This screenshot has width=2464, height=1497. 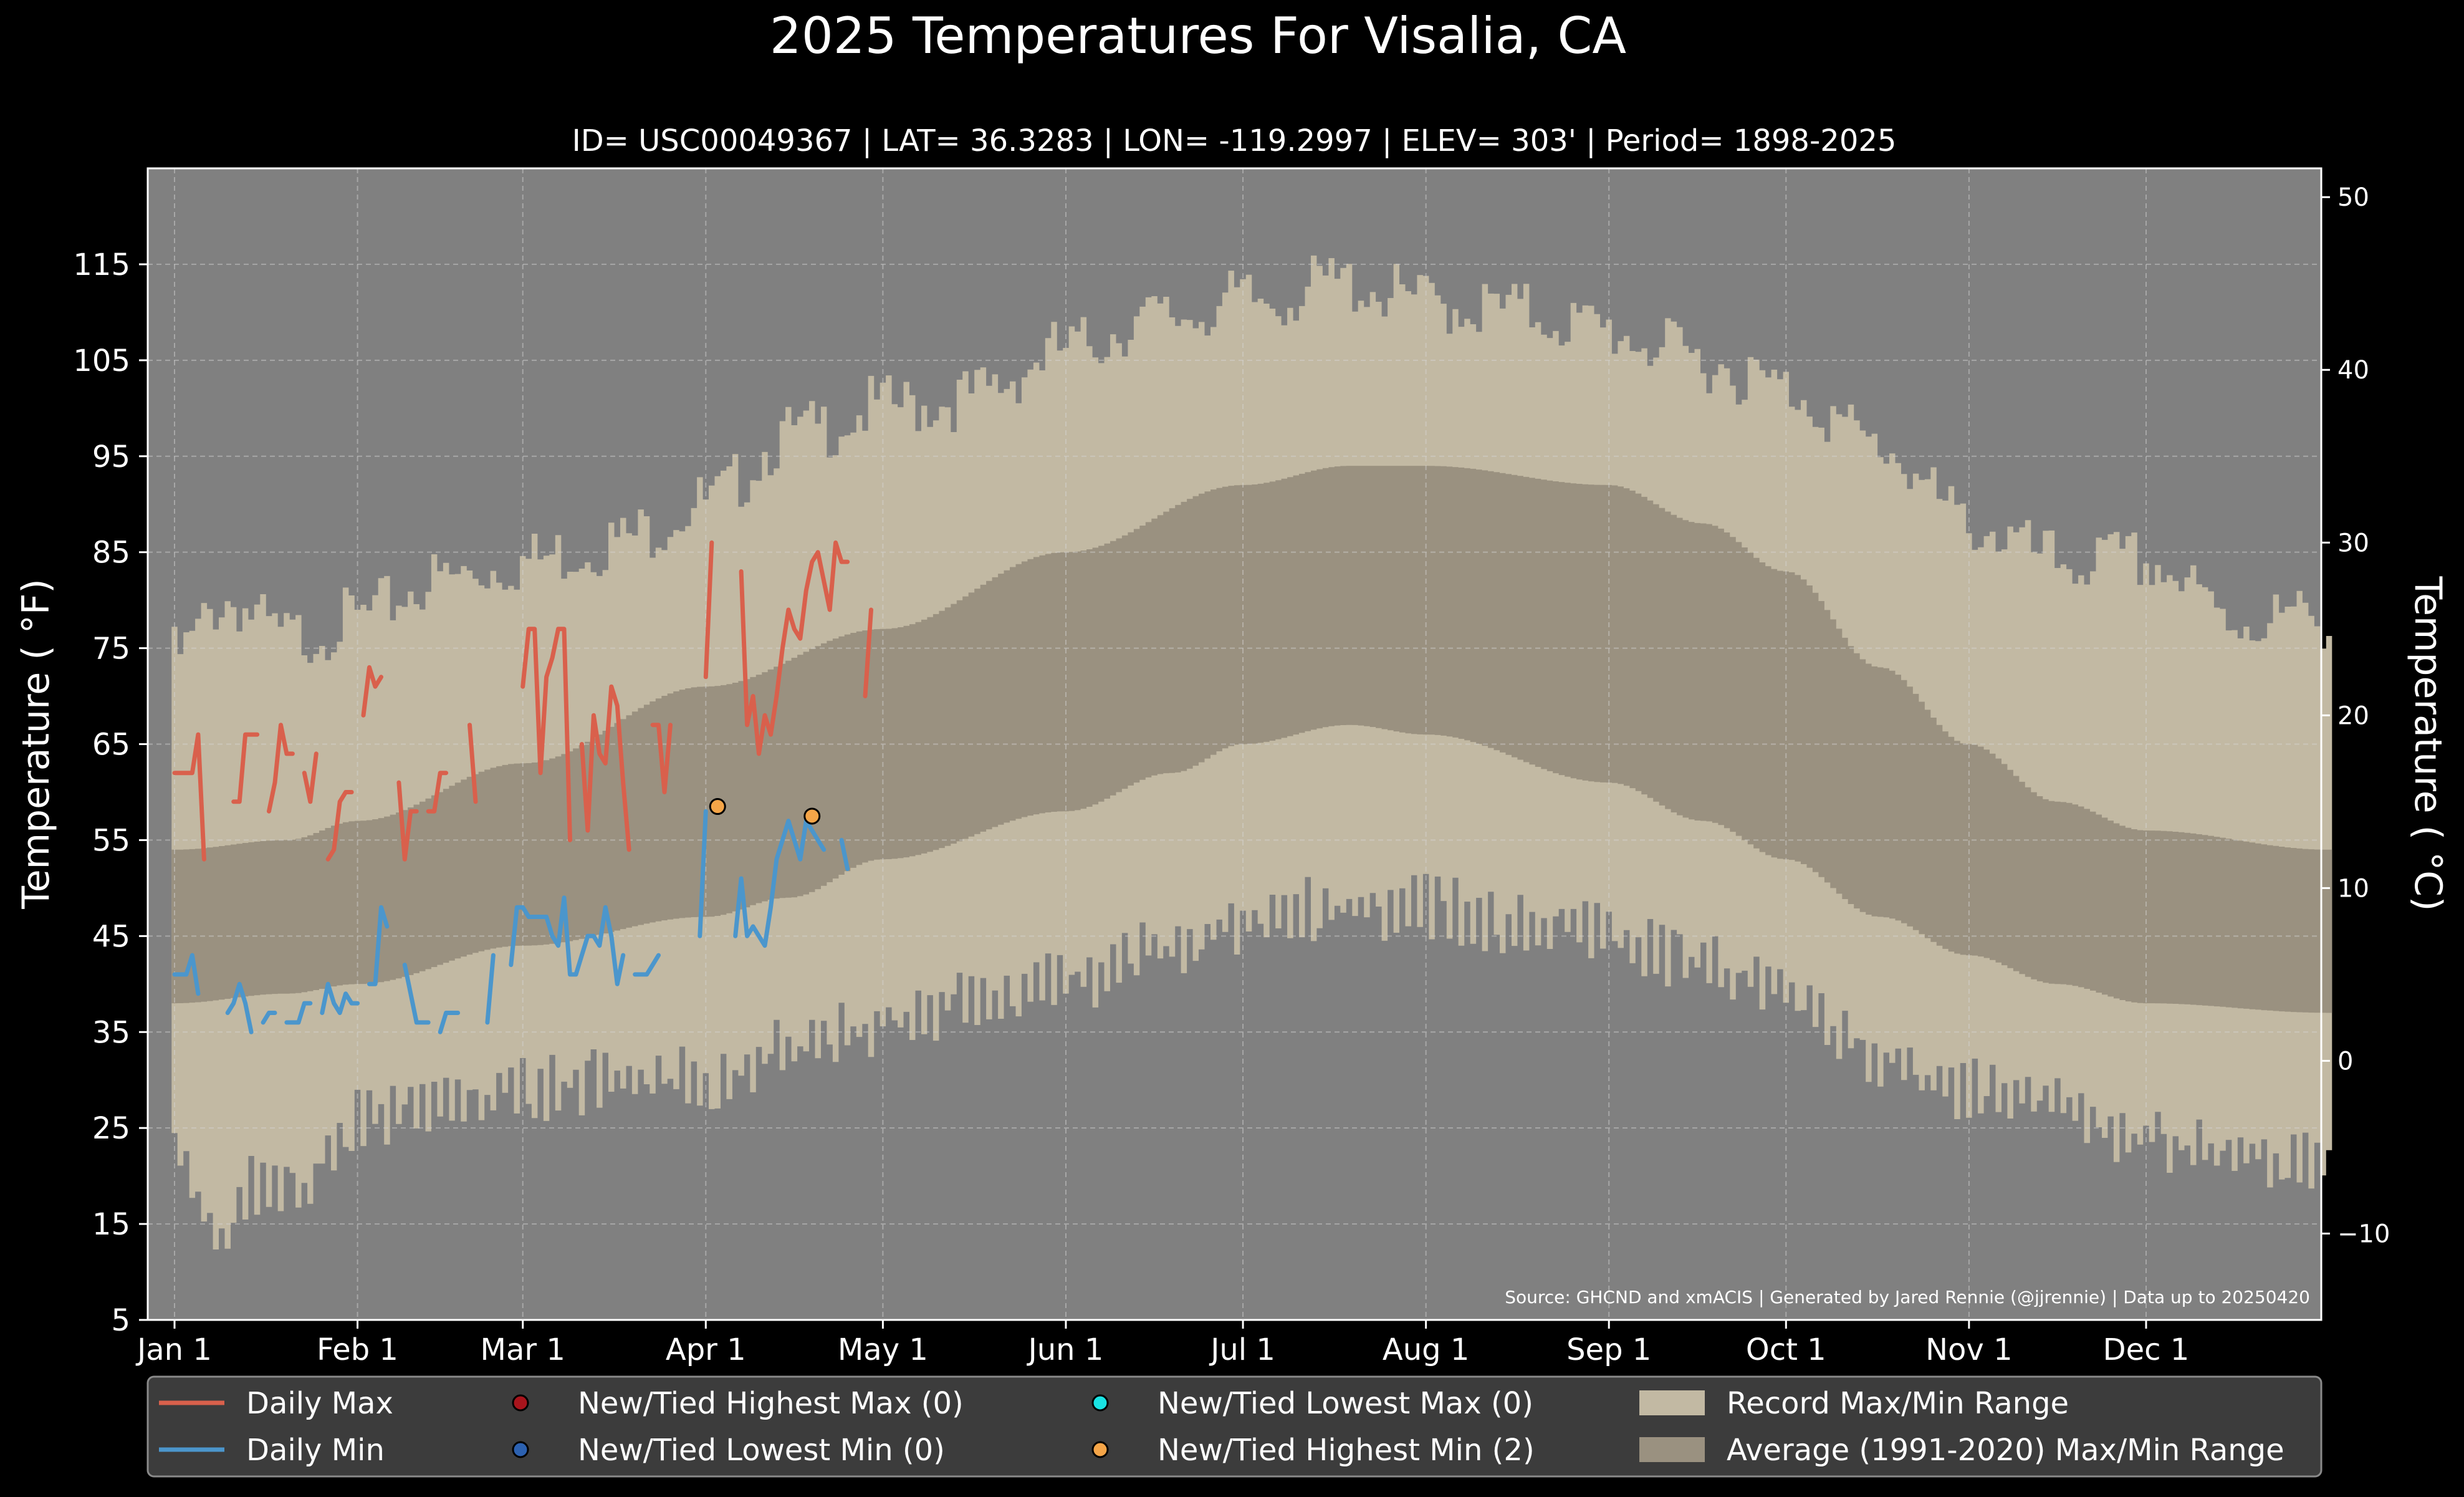 I want to click on x-tick-label: Dec 1, so click(x=2146, y=1349).